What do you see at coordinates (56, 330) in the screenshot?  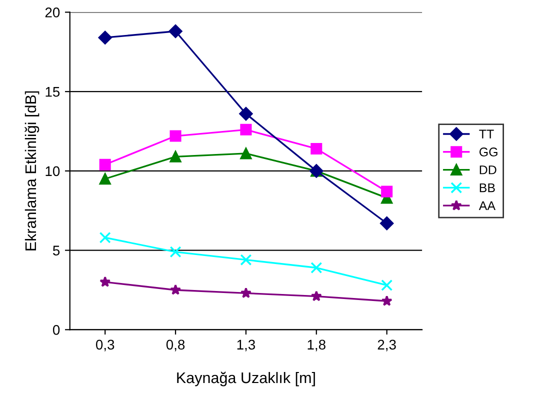 I see `y-tick-label: 0` at bounding box center [56, 330].